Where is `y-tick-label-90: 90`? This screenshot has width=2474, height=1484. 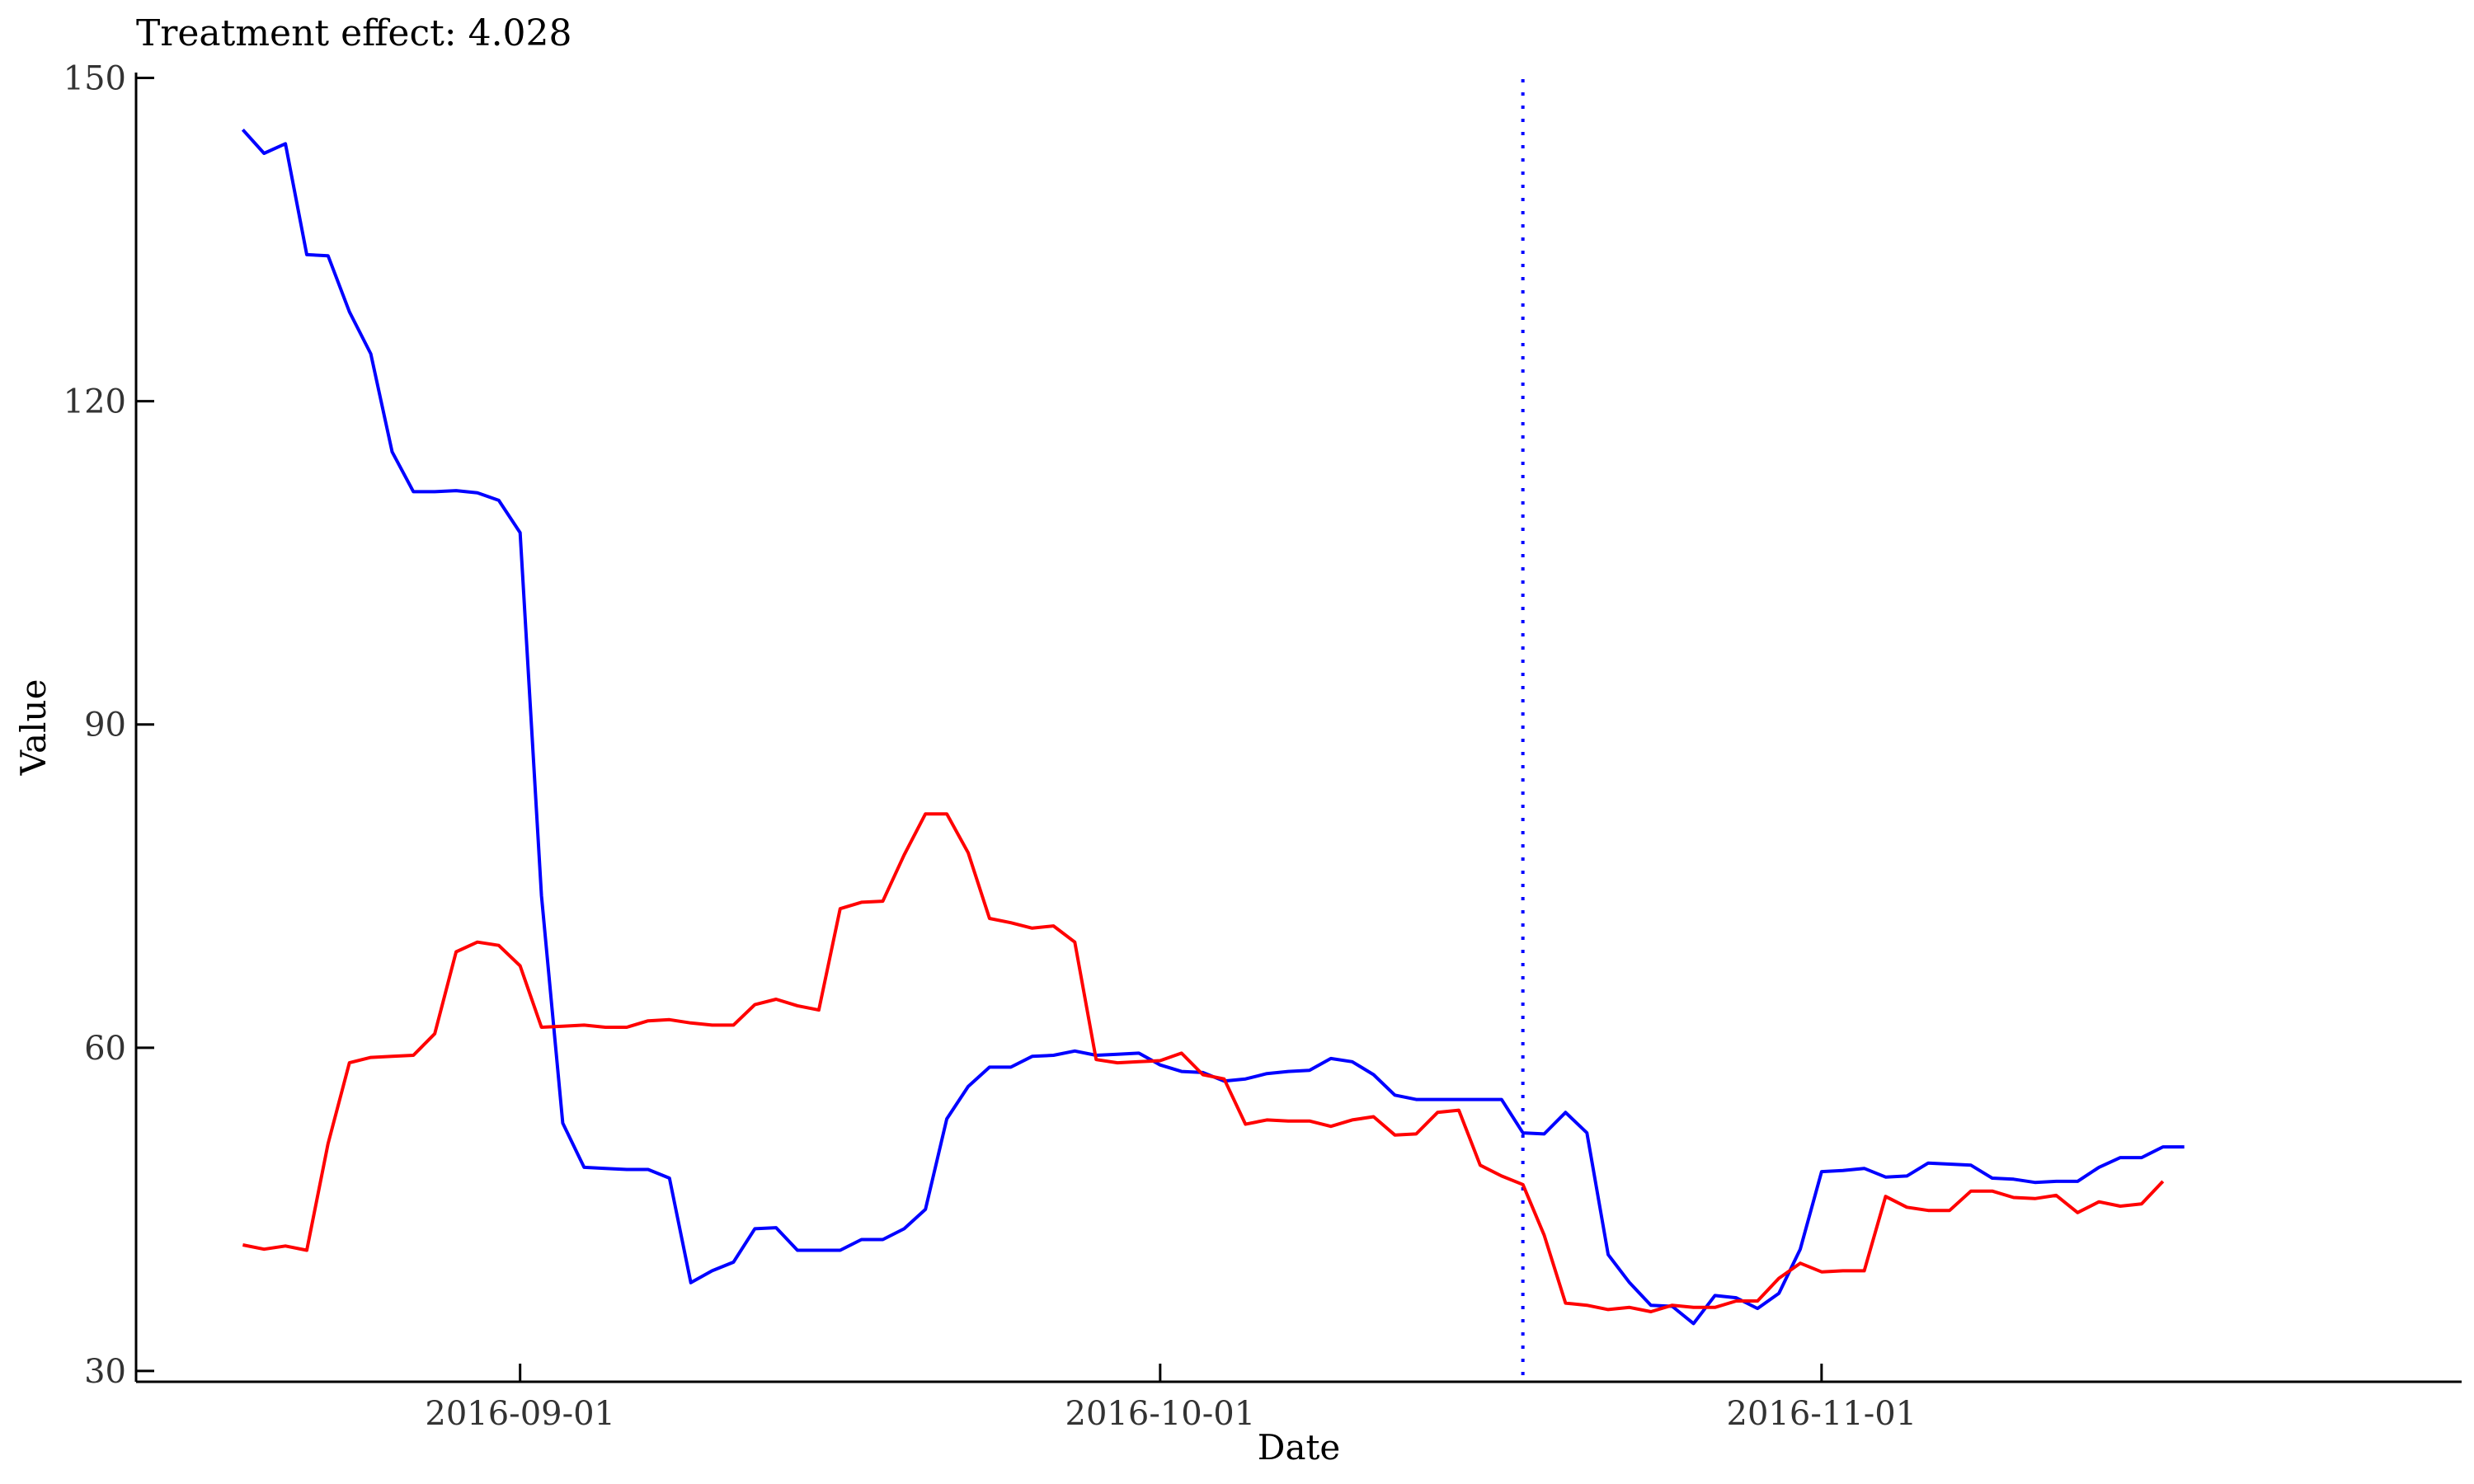
y-tick-label-90: 90 is located at coordinates (105, 725).